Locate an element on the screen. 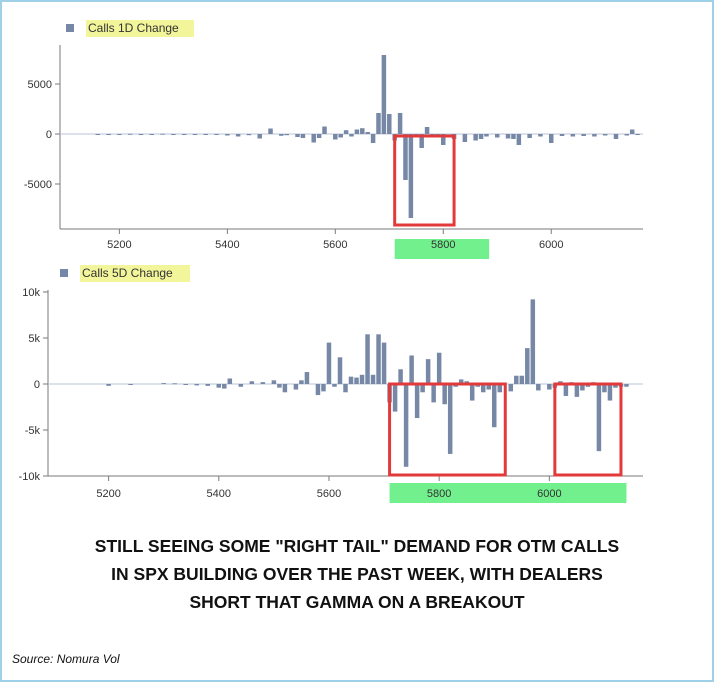  legend-swatch is located at coordinates (64, 273).